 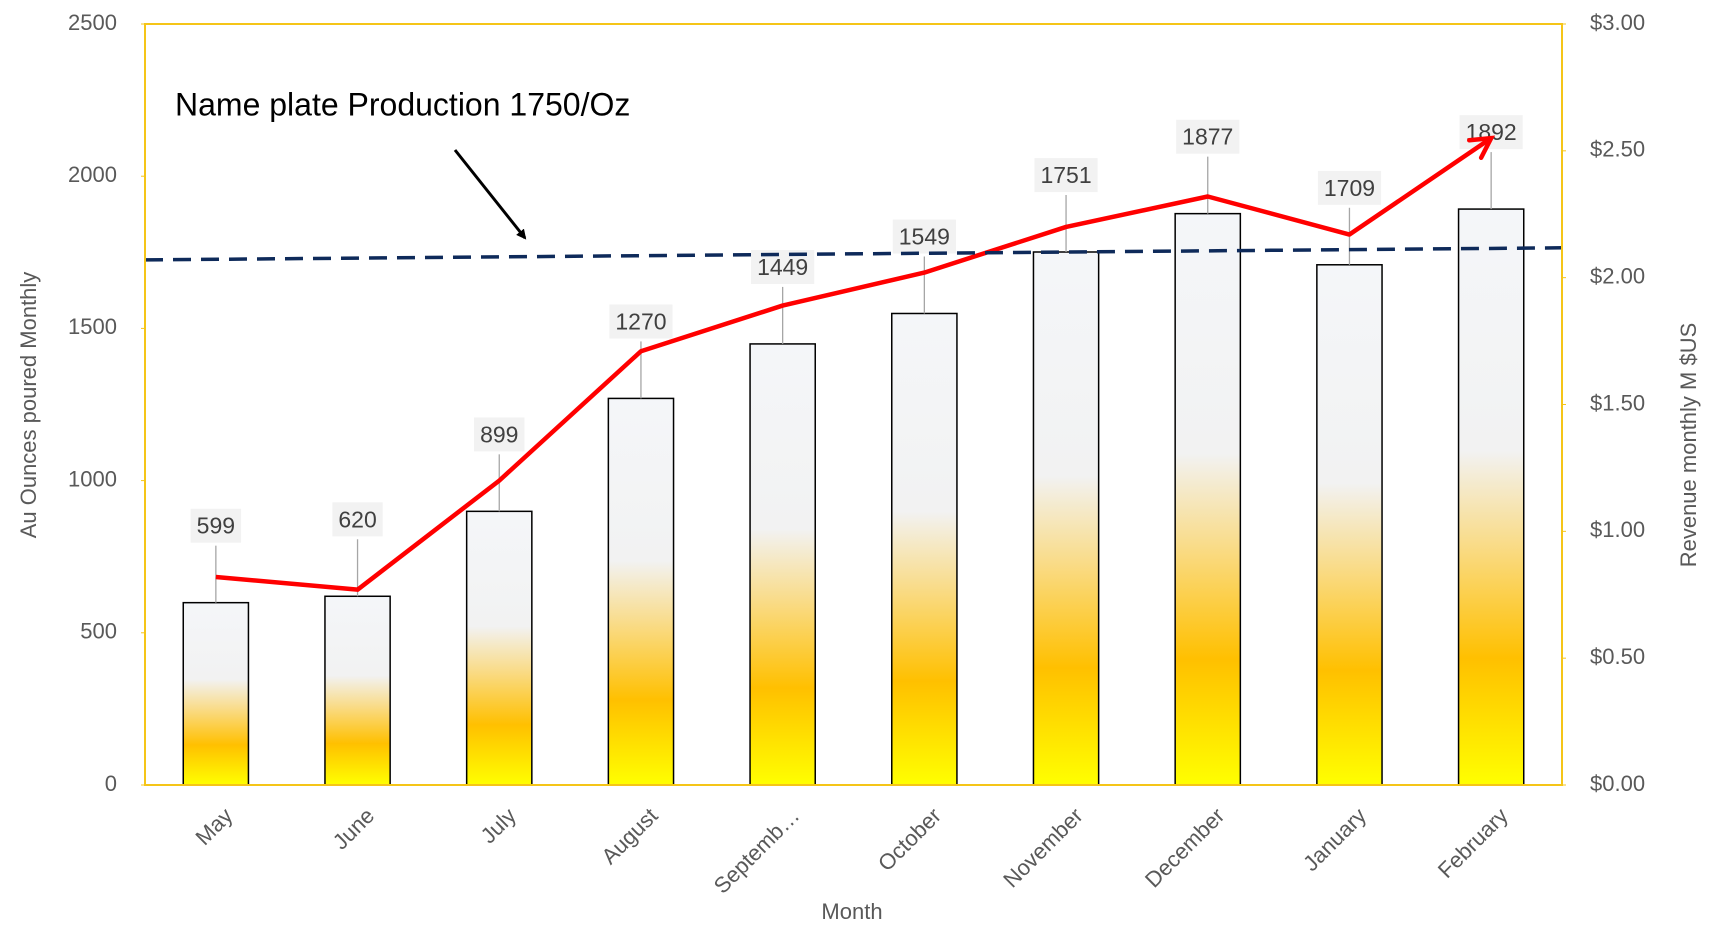 I want to click on y-tick-label: 2500, so click(x=92, y=22).